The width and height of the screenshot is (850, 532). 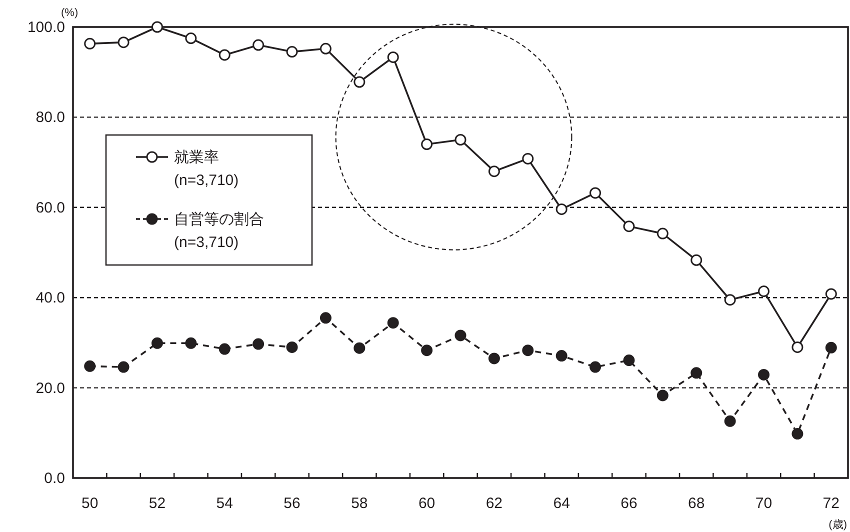 I want to click on legend-label: 就業率 (n=3,710), so click(x=206, y=169).